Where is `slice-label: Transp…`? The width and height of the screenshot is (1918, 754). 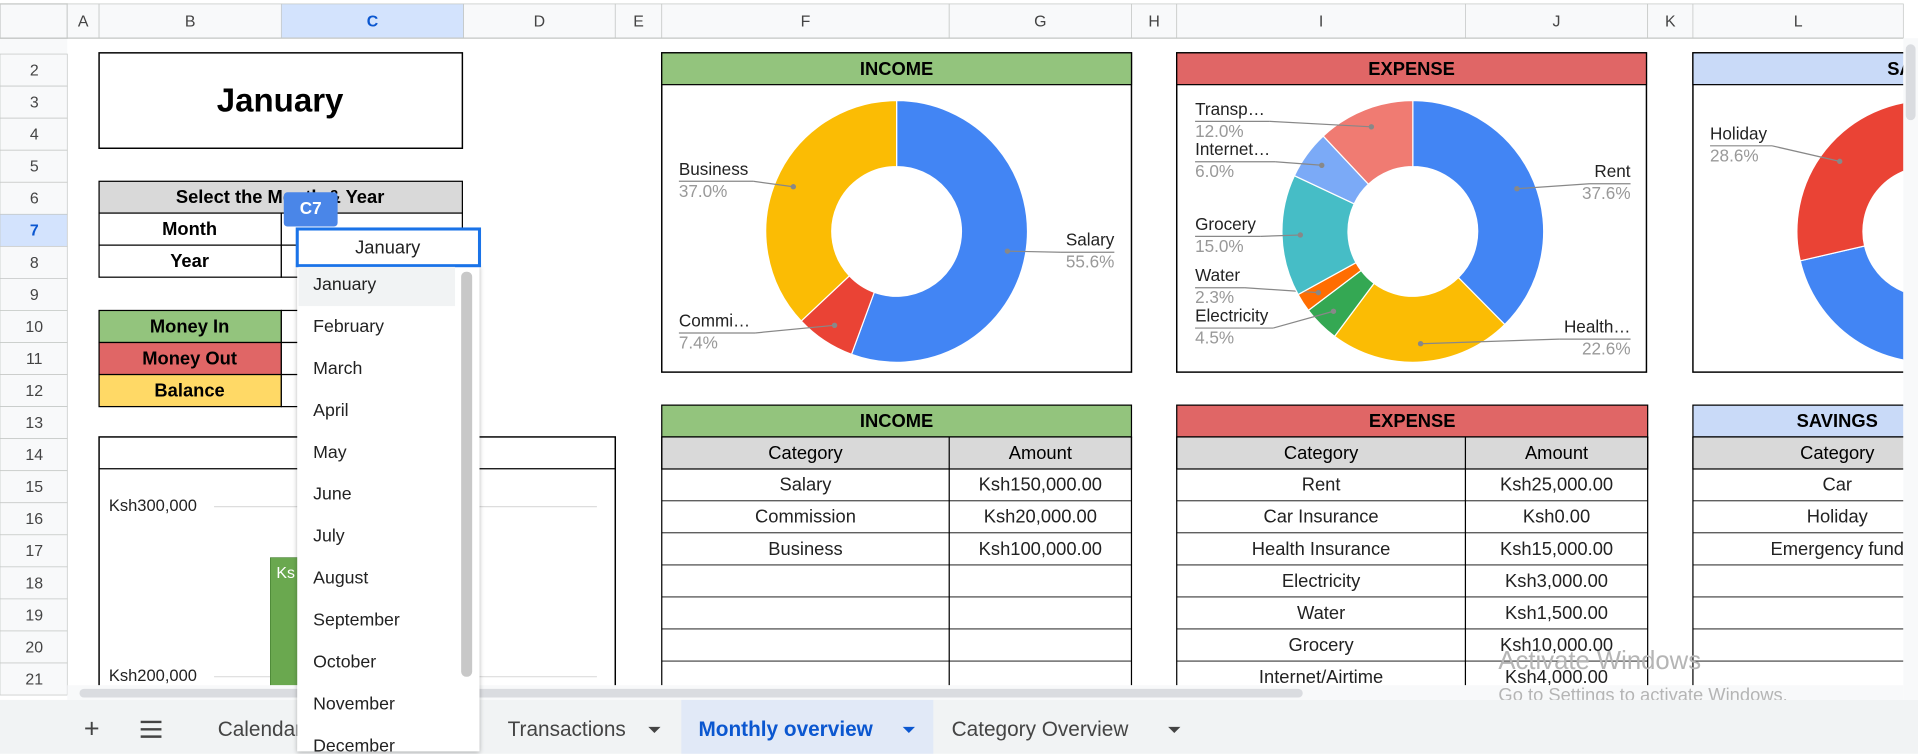
slice-label: Transp… is located at coordinates (1230, 109).